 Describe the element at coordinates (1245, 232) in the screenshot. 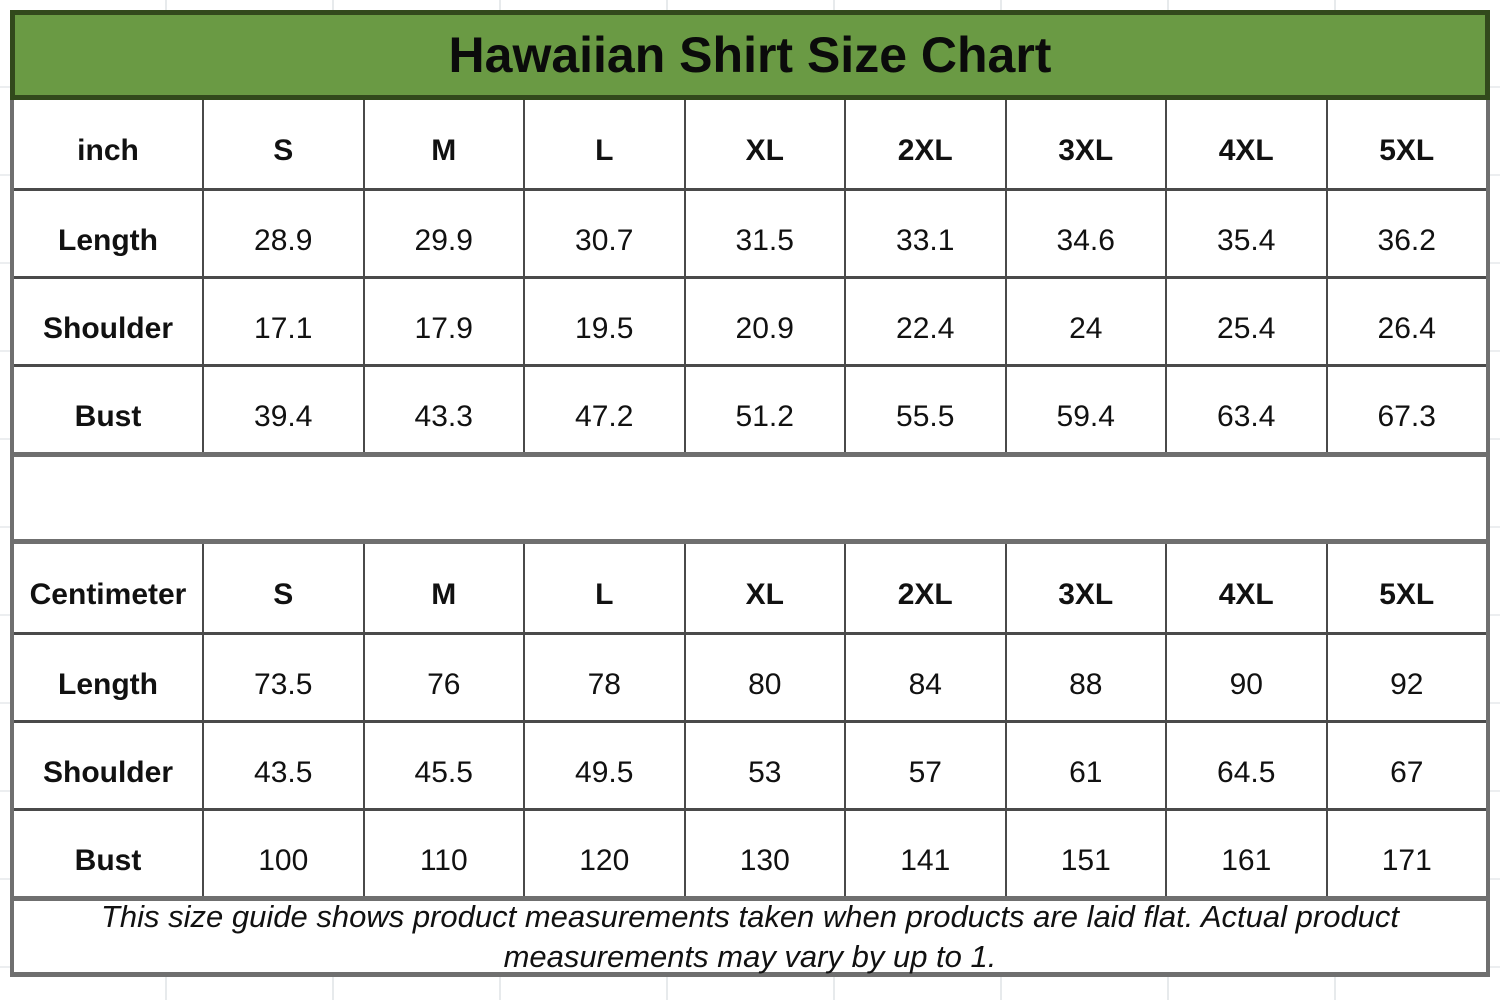

I see `measurement-cell: 35.4` at that location.